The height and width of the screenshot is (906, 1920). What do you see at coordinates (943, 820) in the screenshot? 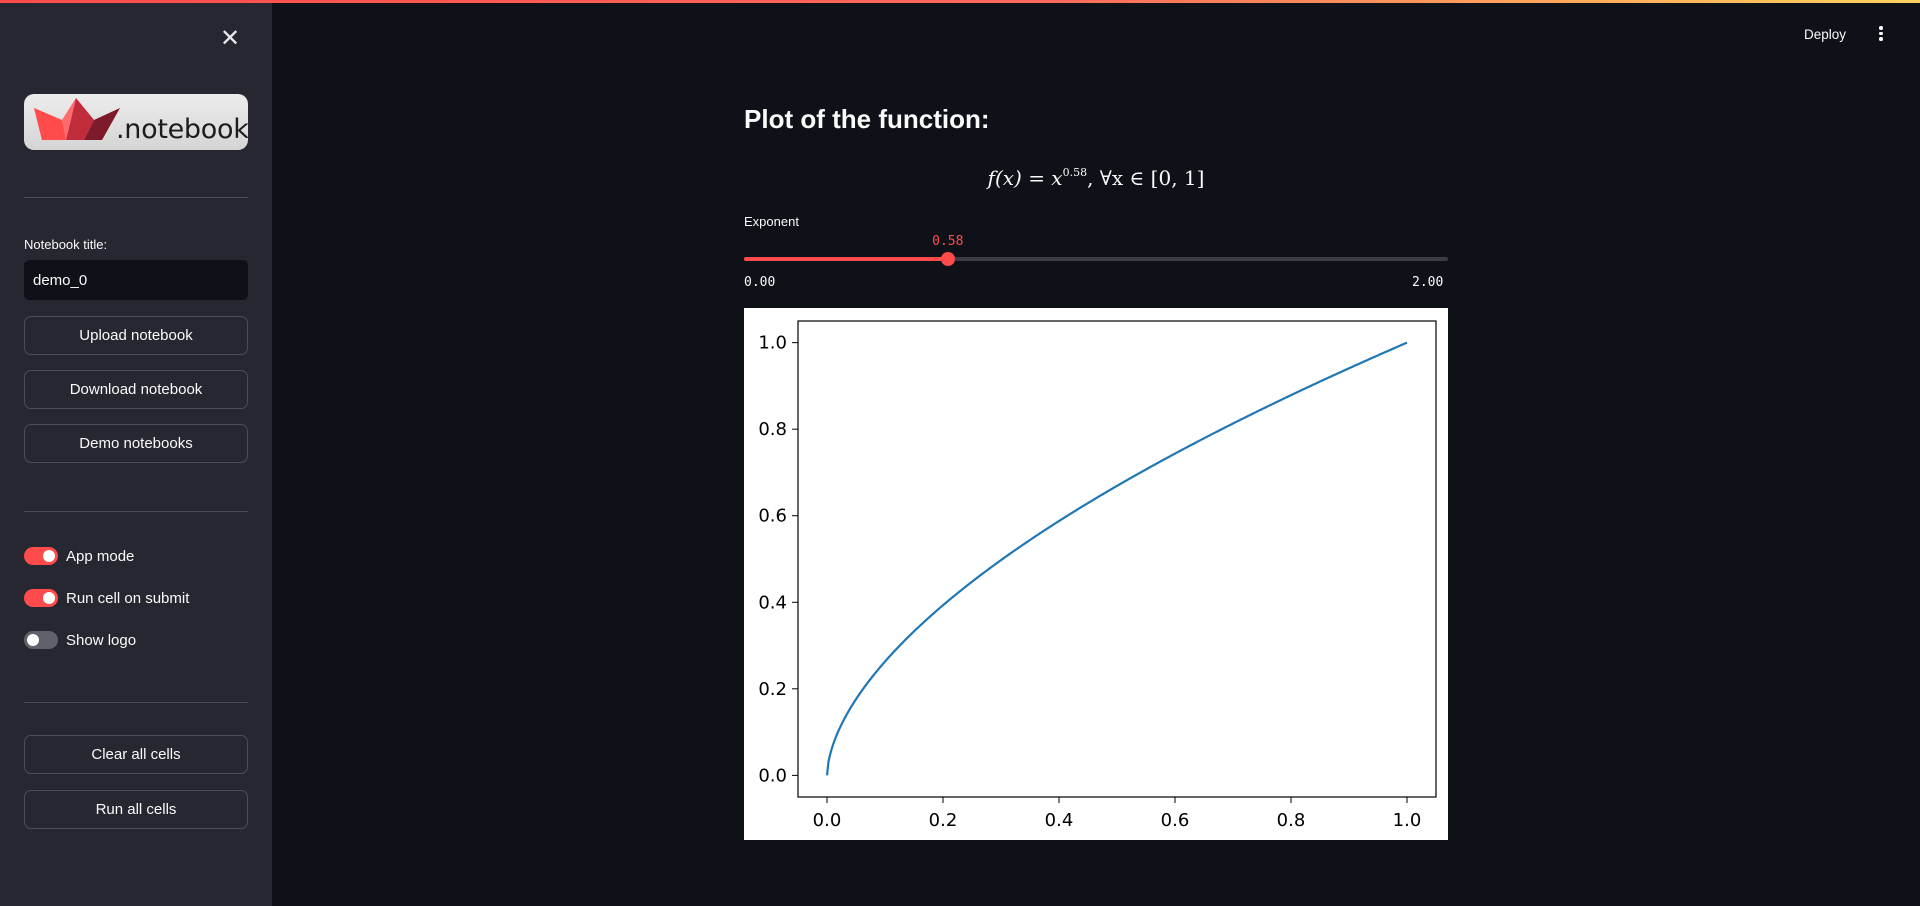
I see `x-tick-label: 0.2` at bounding box center [943, 820].